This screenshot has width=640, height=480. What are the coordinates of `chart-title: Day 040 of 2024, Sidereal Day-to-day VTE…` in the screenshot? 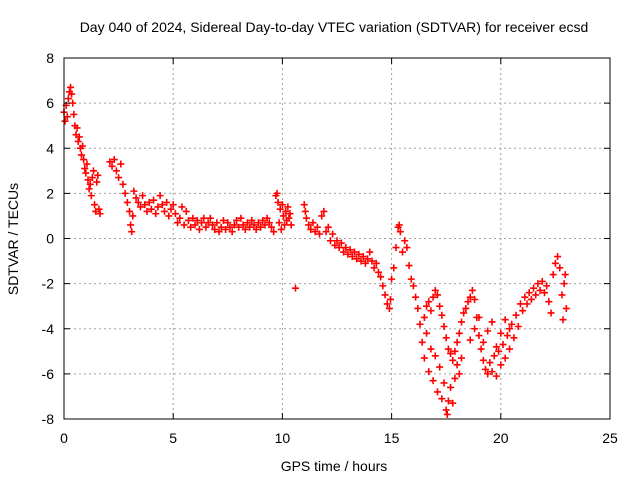 It's located at (334, 27).